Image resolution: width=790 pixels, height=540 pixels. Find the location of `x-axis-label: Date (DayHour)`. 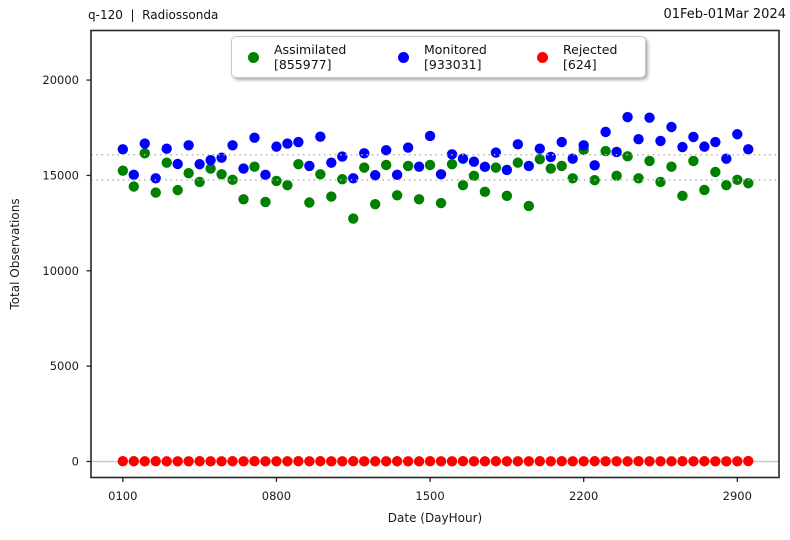

x-axis-label: Date (DayHour) is located at coordinates (435, 518).